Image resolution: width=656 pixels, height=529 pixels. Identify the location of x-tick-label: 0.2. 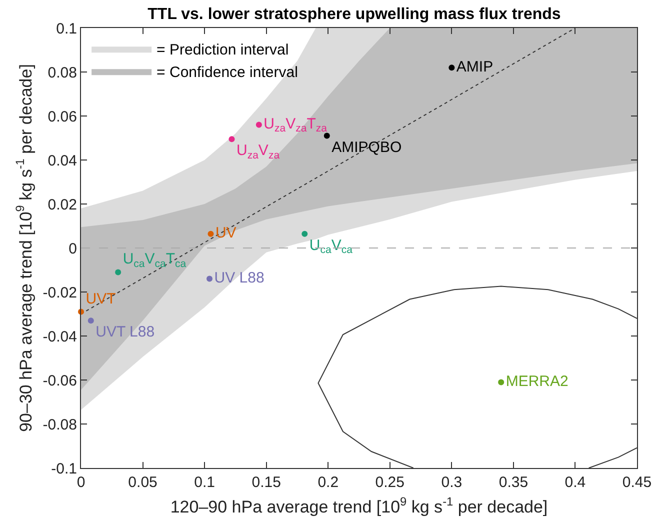
(328, 482).